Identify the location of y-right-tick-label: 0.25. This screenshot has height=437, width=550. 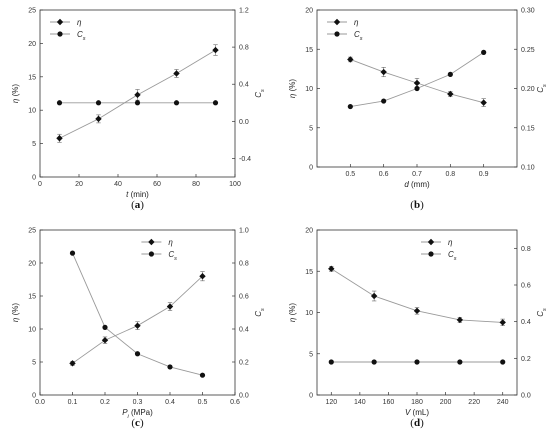
(528, 50).